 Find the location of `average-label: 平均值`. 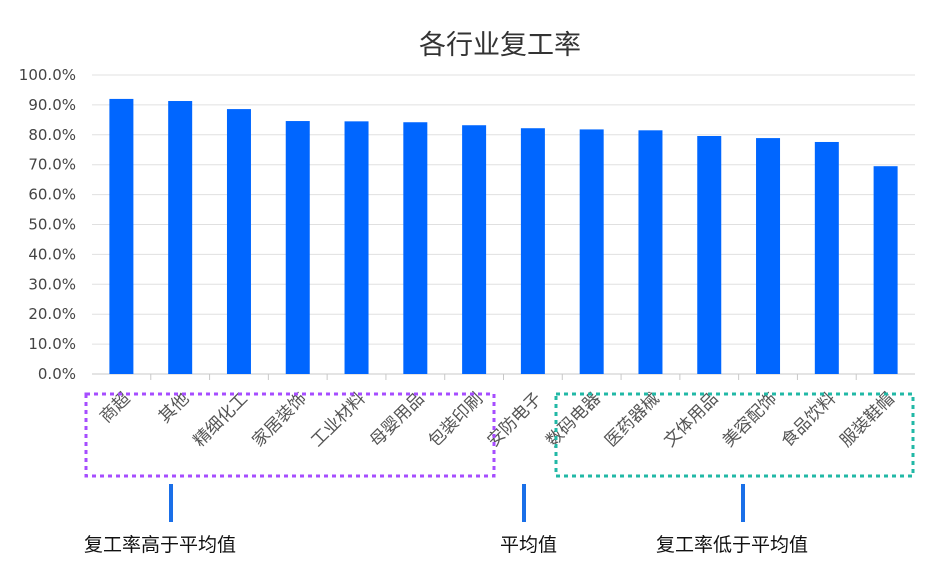

average-label: 平均值 is located at coordinates (528, 545).